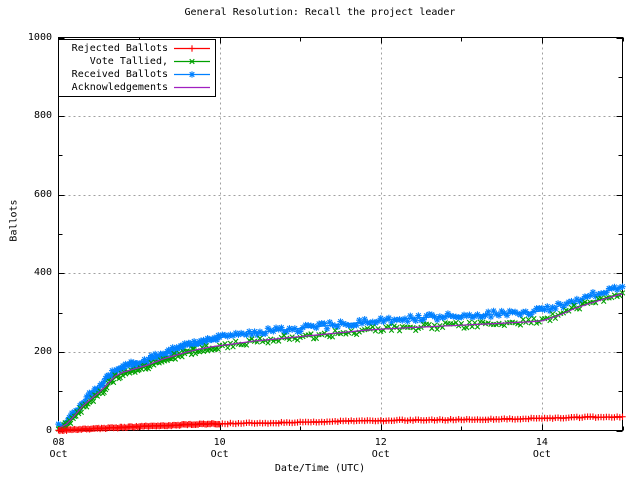 The height and width of the screenshot is (480, 640). What do you see at coordinates (58, 448) in the screenshot?
I see `x-tick-label: 08 Oct` at bounding box center [58, 448].